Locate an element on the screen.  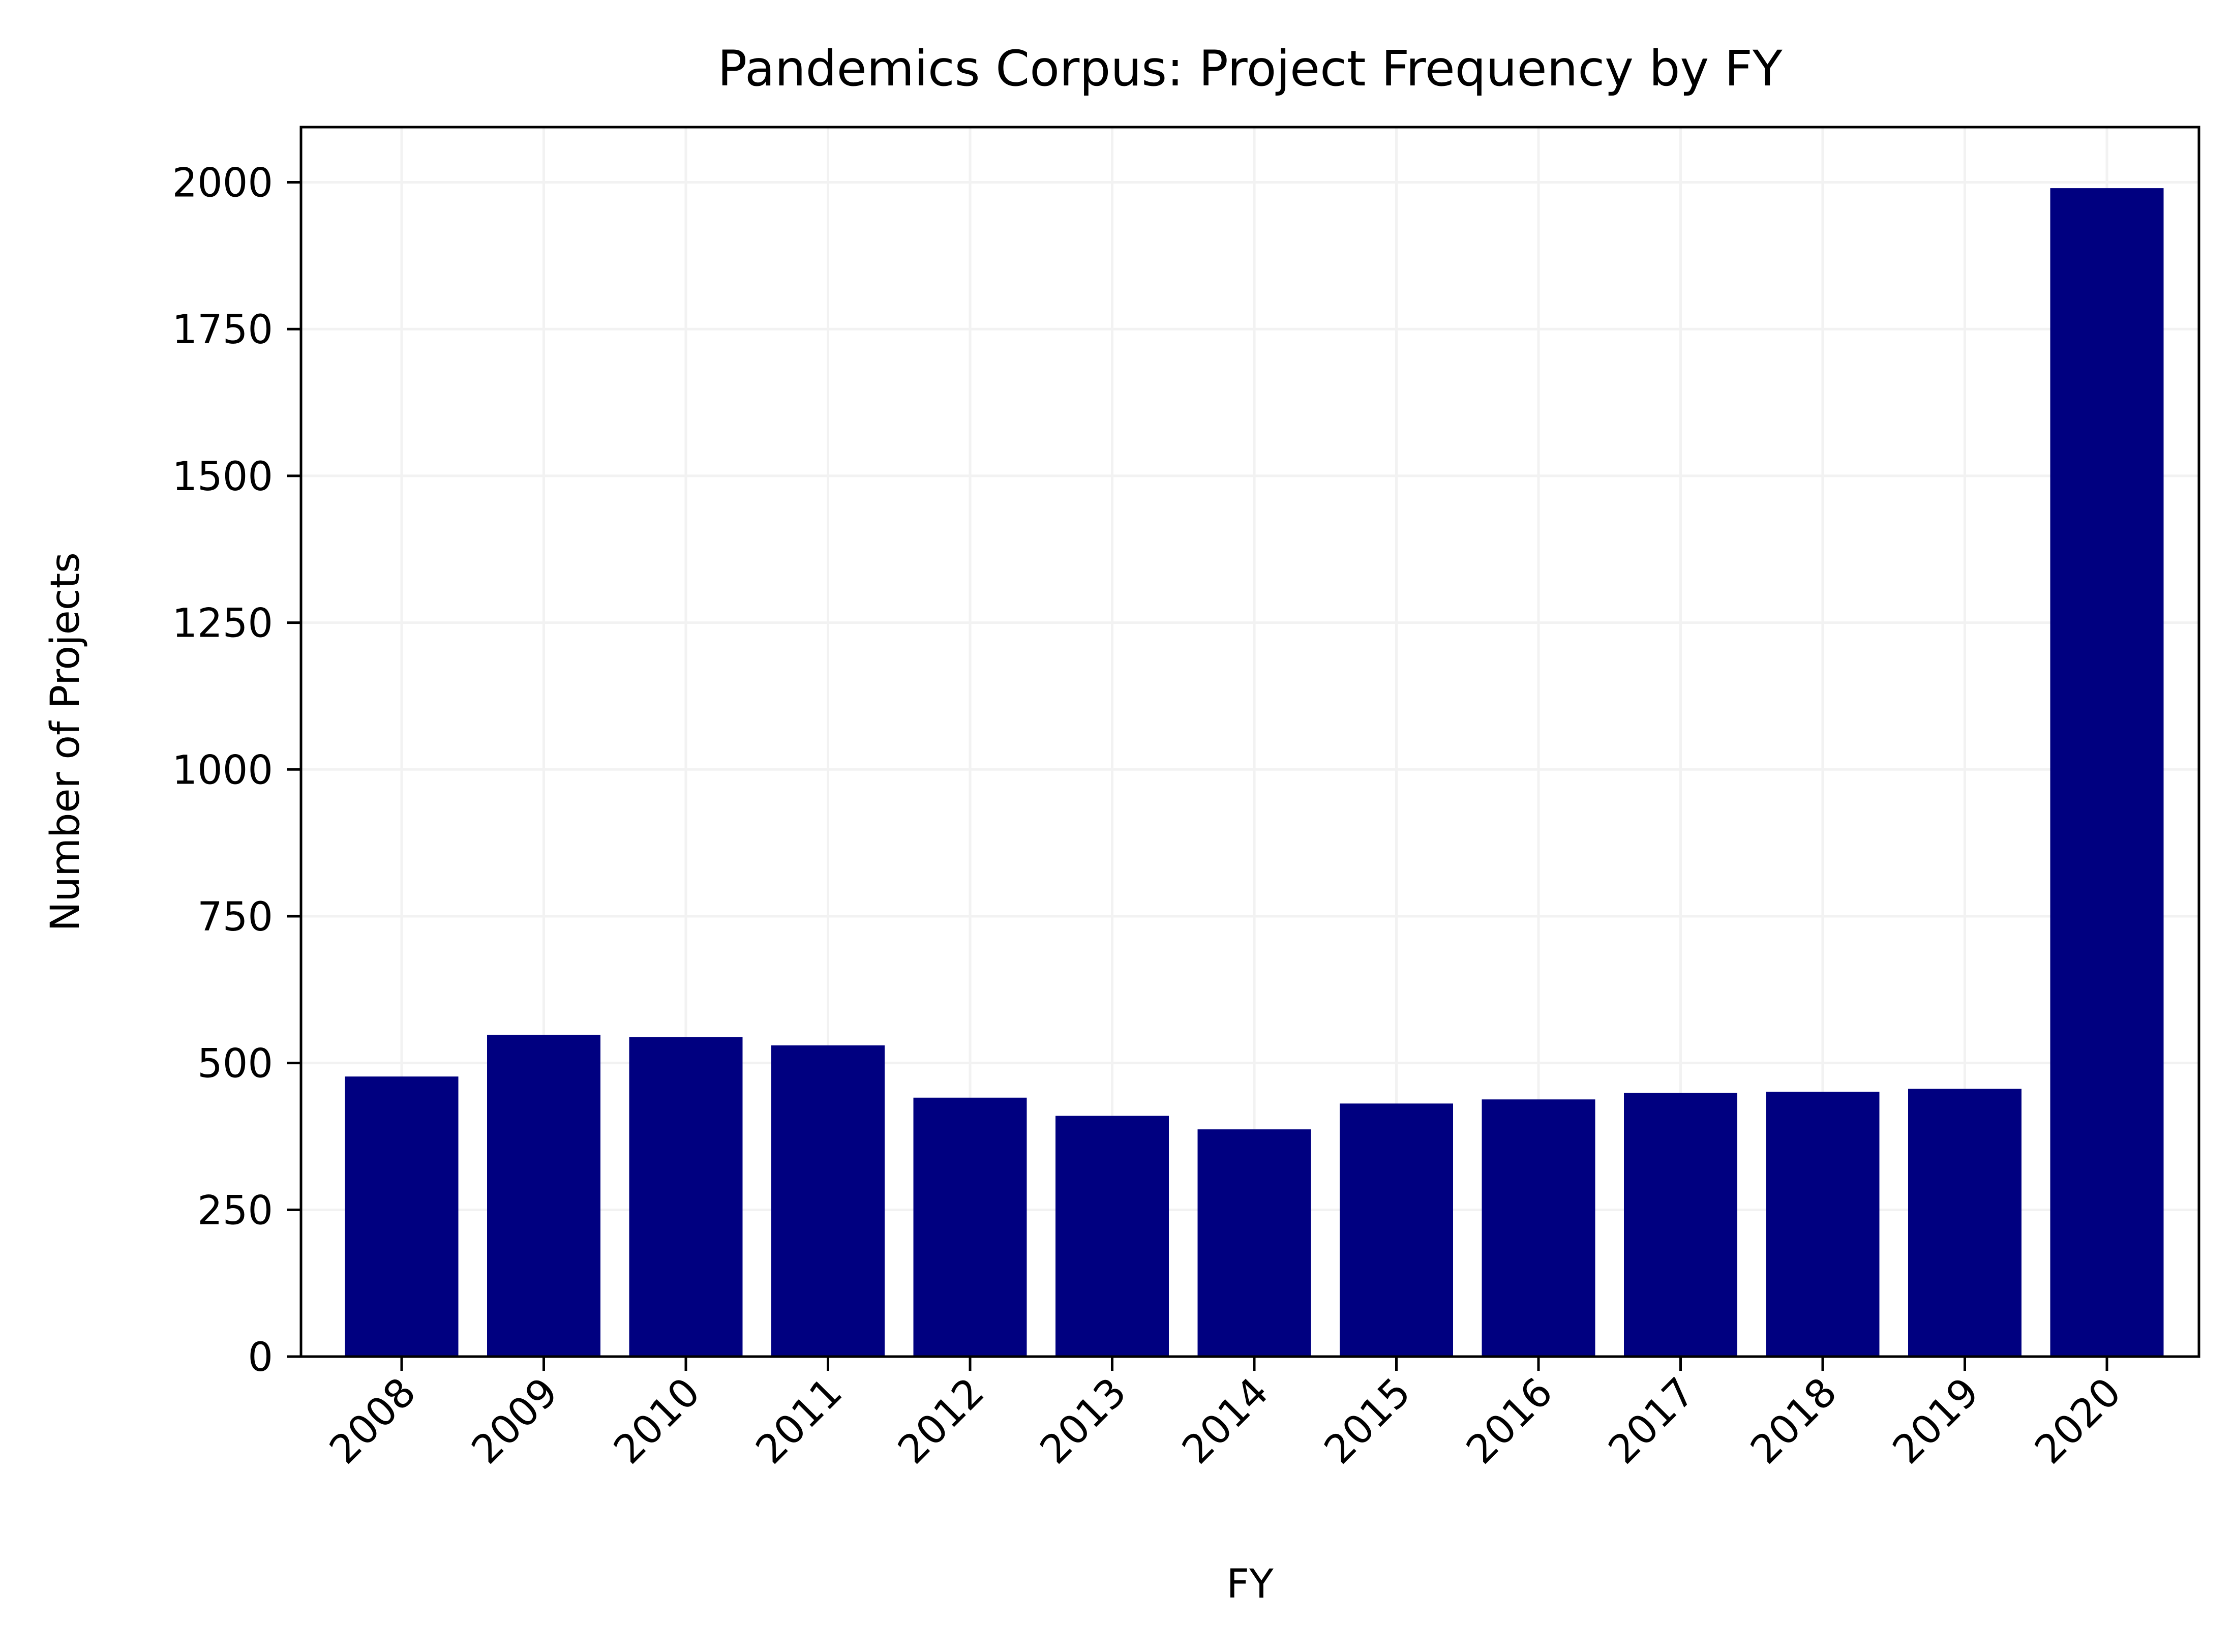
bar-2016 is located at coordinates (1538, 1228).